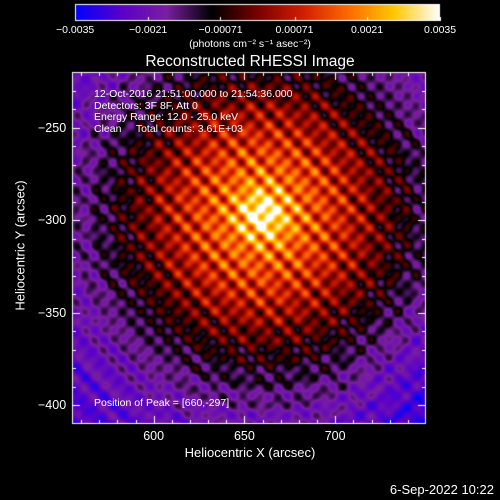 This screenshot has height=500, width=500. I want to click on y-tick-label: −300, so click(52, 220).